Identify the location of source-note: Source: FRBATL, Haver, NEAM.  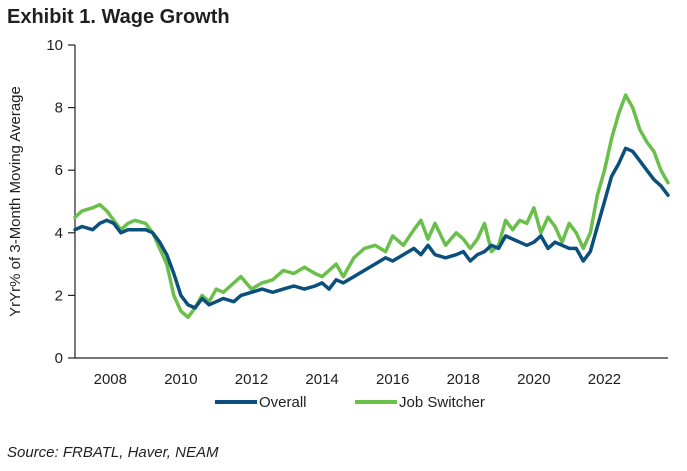
(113, 452).